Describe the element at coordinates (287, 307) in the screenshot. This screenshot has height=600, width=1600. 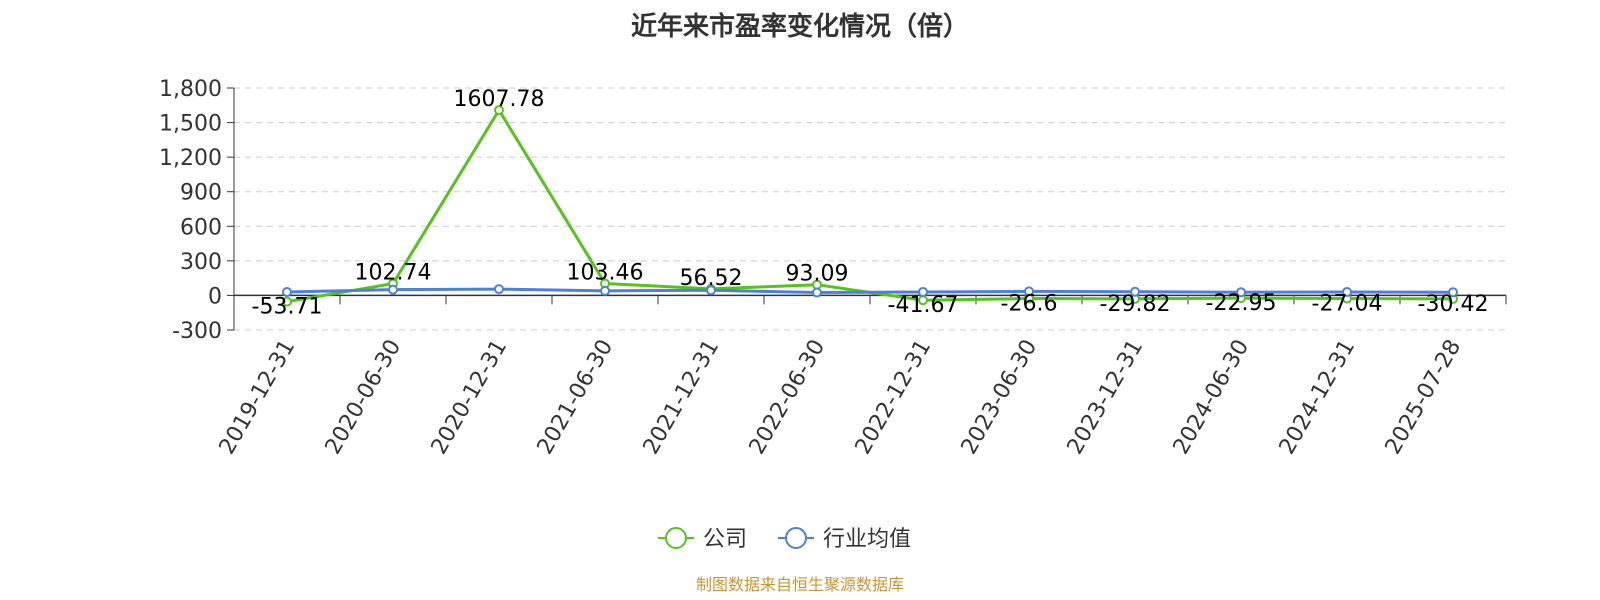
I see `data-label: -53.71` at that location.